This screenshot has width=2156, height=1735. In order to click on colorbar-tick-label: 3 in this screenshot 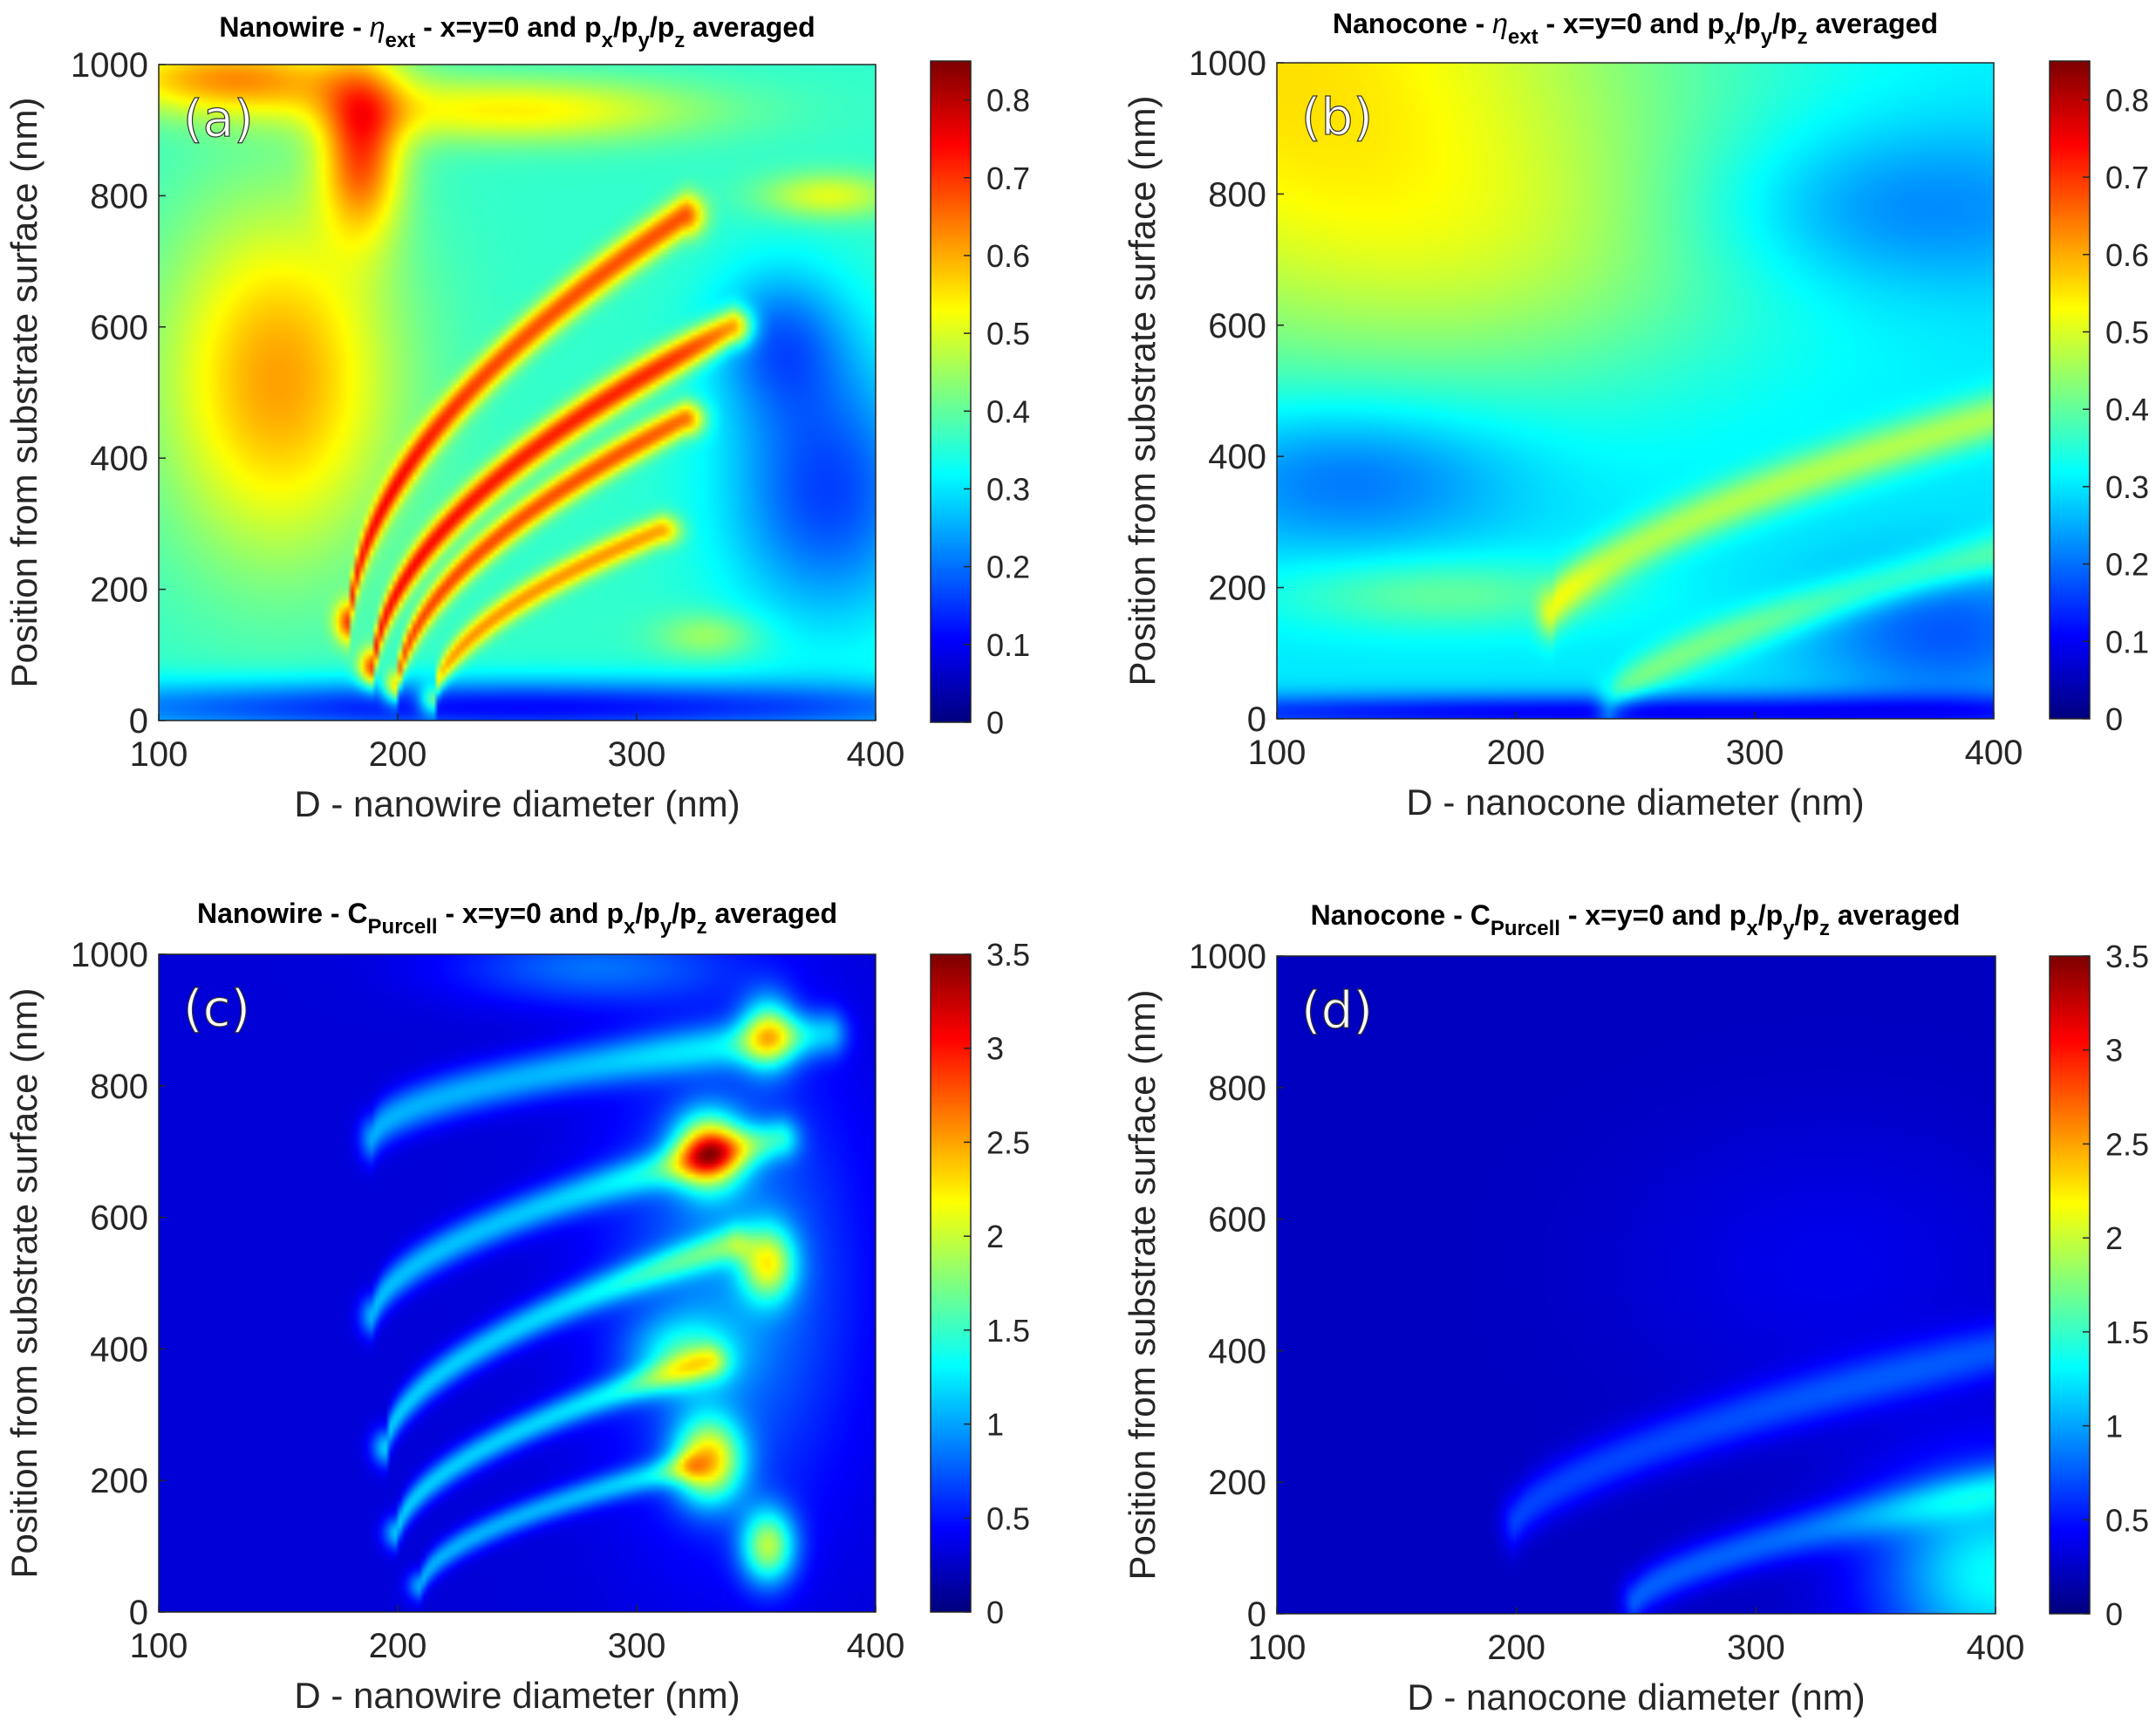, I will do `click(2114, 1051)`.